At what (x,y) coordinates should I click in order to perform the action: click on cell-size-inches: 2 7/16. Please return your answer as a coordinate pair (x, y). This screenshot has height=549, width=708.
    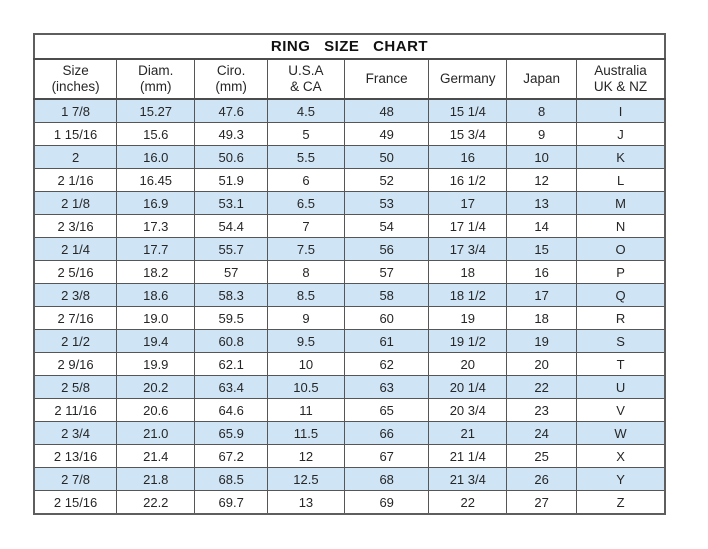
    Looking at the image, I should click on (75, 318).